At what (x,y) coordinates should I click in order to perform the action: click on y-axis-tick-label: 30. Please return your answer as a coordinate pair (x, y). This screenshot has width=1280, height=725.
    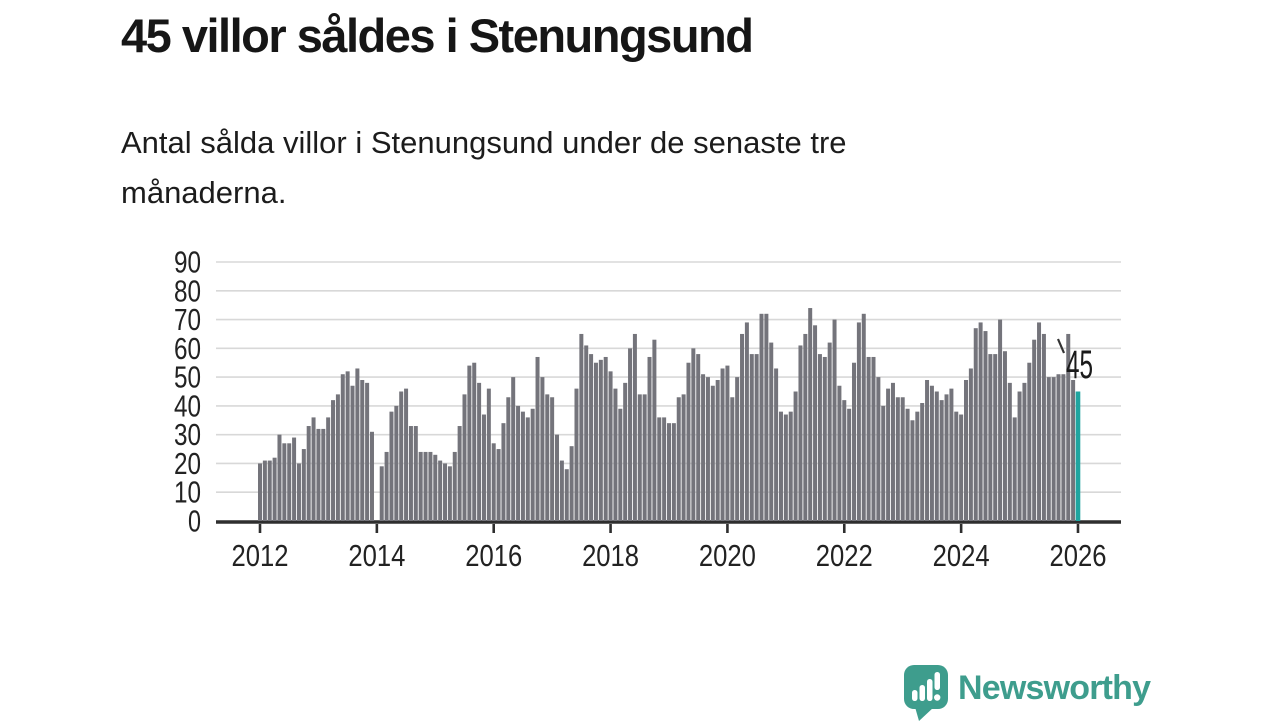
    Looking at the image, I should click on (187, 434).